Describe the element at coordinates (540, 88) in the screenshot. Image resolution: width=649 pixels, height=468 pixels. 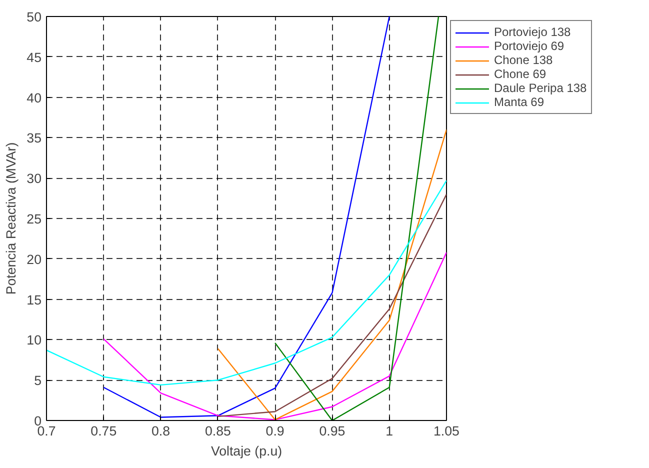
I see `legend-label: Daule Peripa 138` at that location.